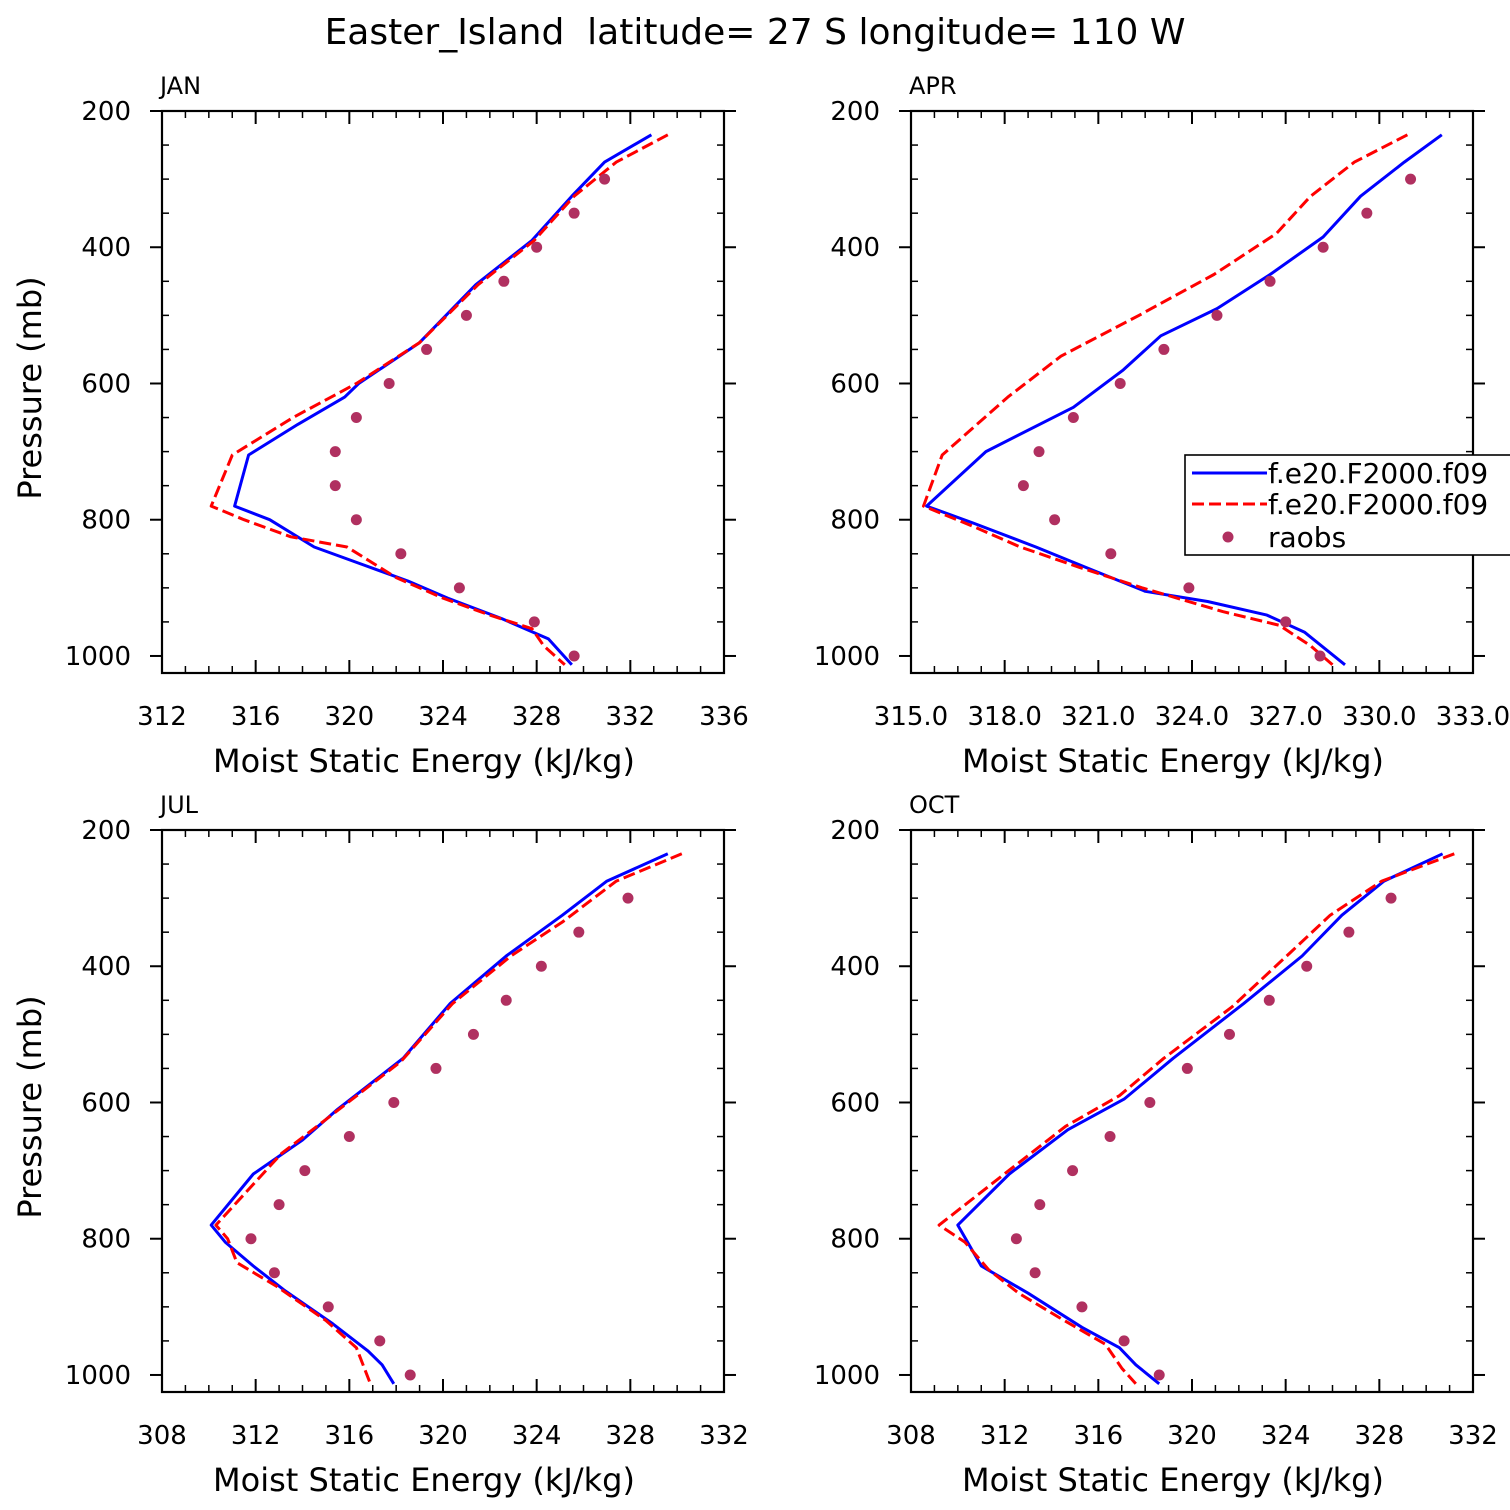  What do you see at coordinates (933, 86) in the screenshot?
I see `panel-label: APR` at bounding box center [933, 86].